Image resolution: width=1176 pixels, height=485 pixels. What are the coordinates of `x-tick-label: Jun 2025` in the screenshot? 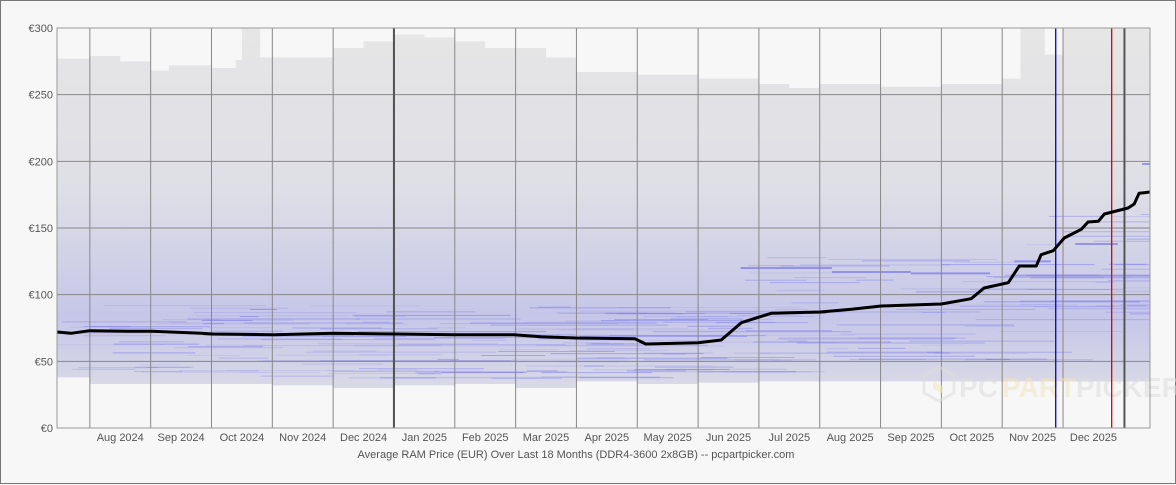 It's located at (728, 438).